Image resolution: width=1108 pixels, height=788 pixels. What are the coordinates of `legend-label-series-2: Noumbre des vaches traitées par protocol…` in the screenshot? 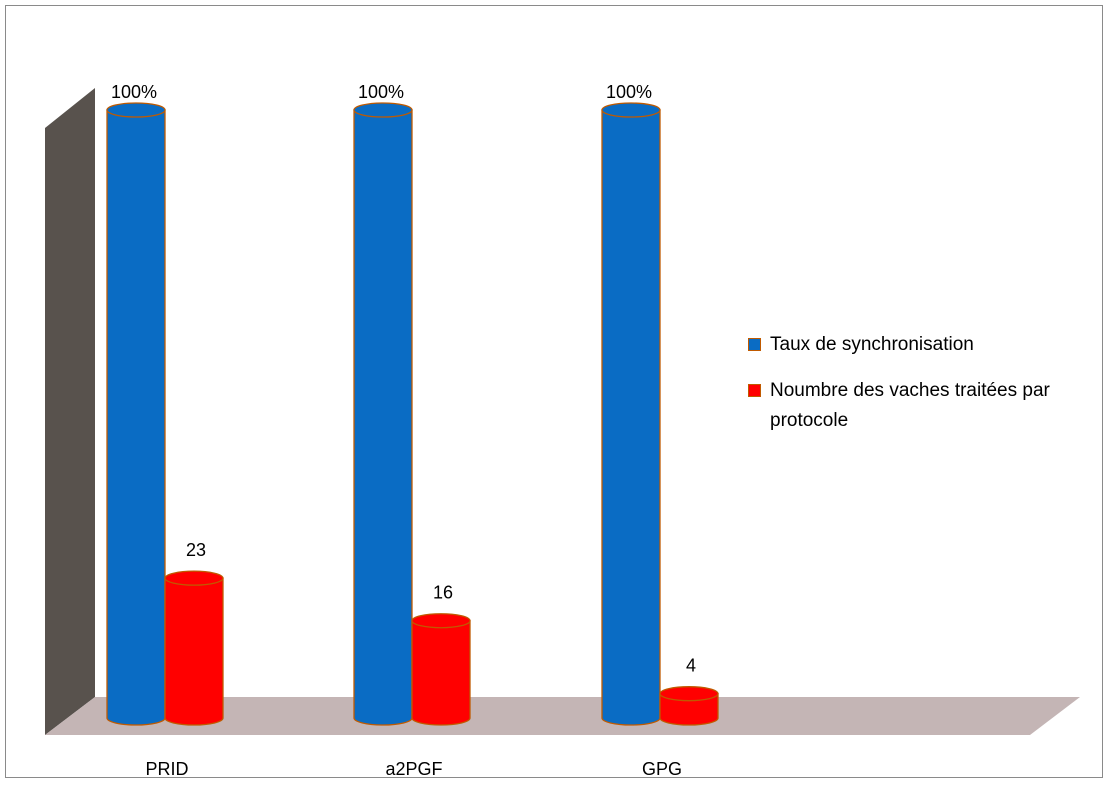 It's located at (910, 405).